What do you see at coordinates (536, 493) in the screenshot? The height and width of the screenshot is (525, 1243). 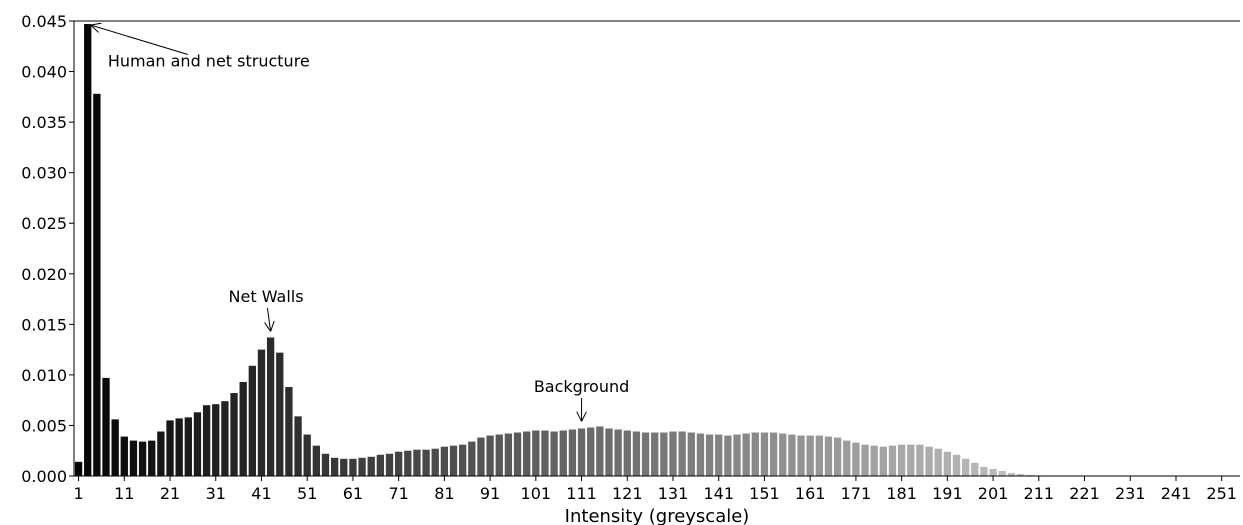 I see `x-tick-label: 101` at bounding box center [536, 493].